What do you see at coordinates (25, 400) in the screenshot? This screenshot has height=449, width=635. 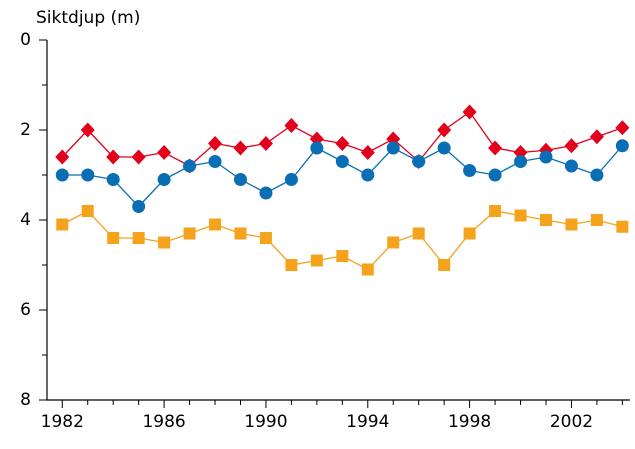 I see `y-tick-label: 8` at bounding box center [25, 400].